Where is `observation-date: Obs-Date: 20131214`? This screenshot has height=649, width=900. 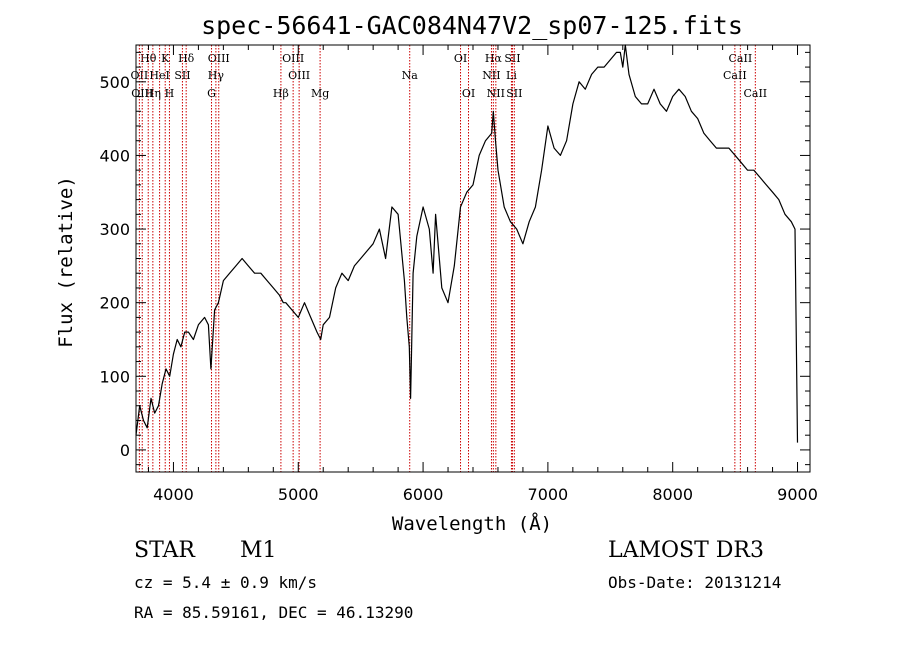
observation-date: Obs-Date: 20131214 is located at coordinates (695, 582).